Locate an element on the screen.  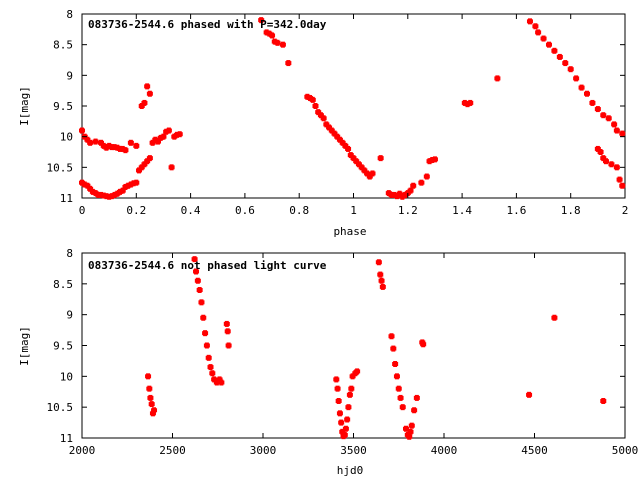
x-tick-label: 1 is located at coordinates (353, 210).